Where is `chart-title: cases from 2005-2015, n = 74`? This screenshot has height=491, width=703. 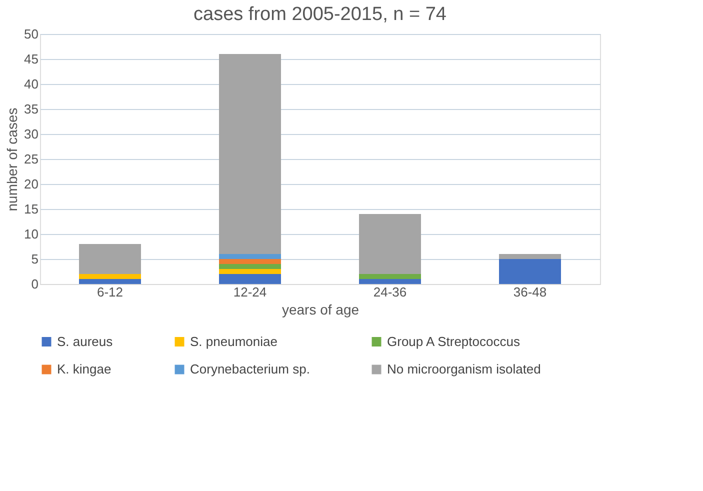 chart-title: cases from 2005-2015, n = 74 is located at coordinates (320, 14).